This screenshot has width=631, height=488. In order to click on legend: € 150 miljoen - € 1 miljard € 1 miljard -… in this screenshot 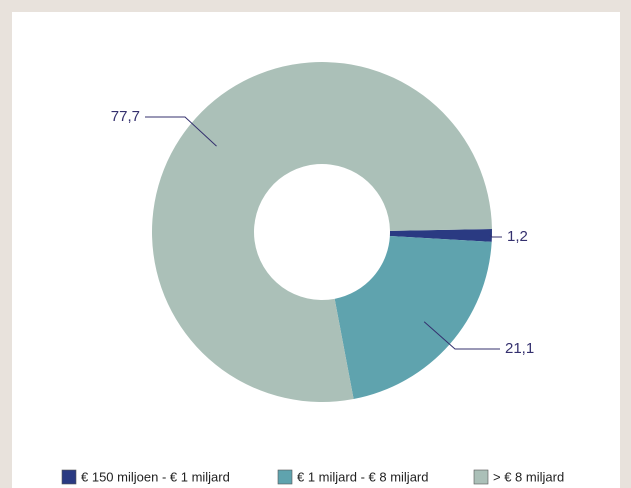, I will do `click(312, 477)`.